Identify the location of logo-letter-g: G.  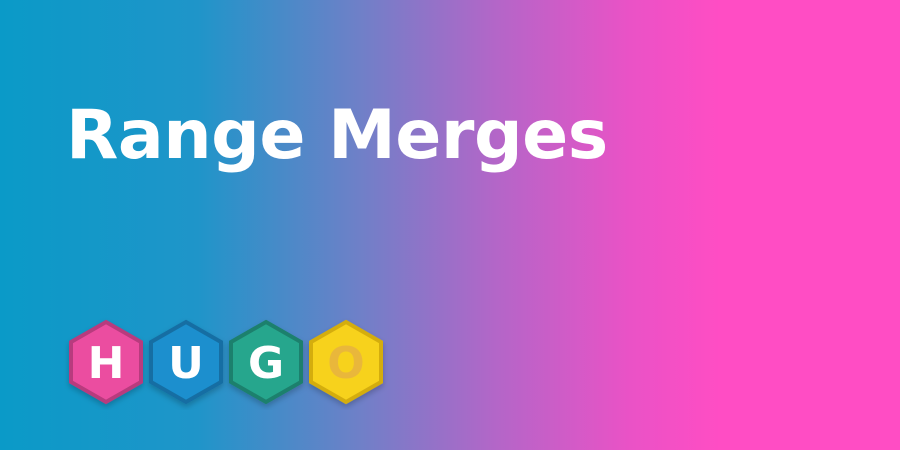
(266, 363).